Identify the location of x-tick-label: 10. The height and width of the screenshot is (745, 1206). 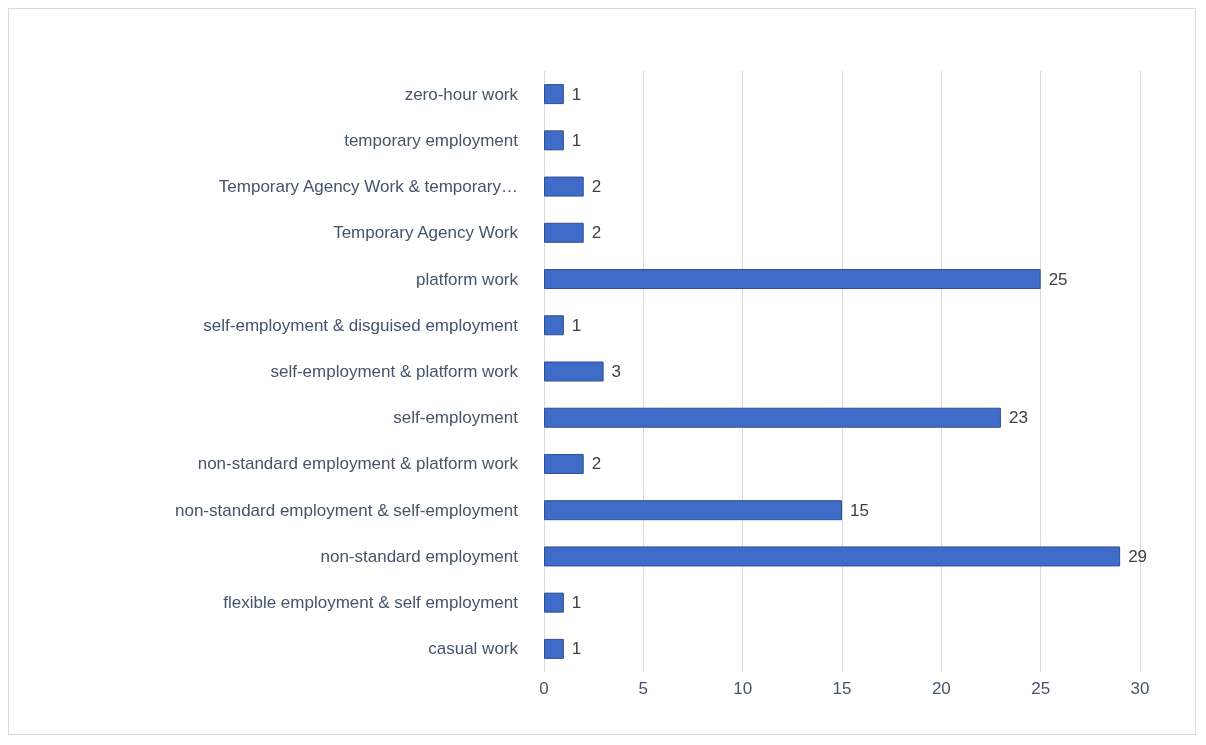
(743, 688).